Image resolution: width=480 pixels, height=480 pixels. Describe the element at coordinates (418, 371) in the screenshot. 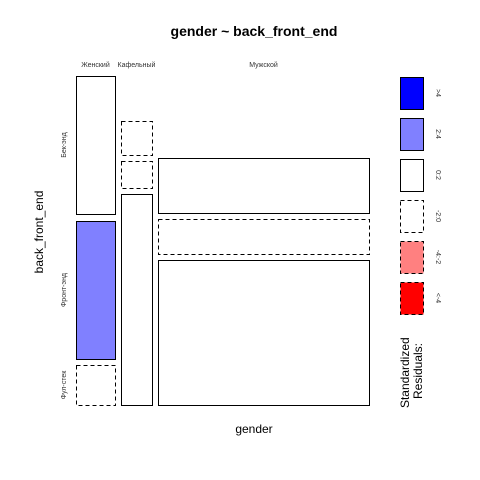

I see `legend-title-line-2: Residuals:` at that location.